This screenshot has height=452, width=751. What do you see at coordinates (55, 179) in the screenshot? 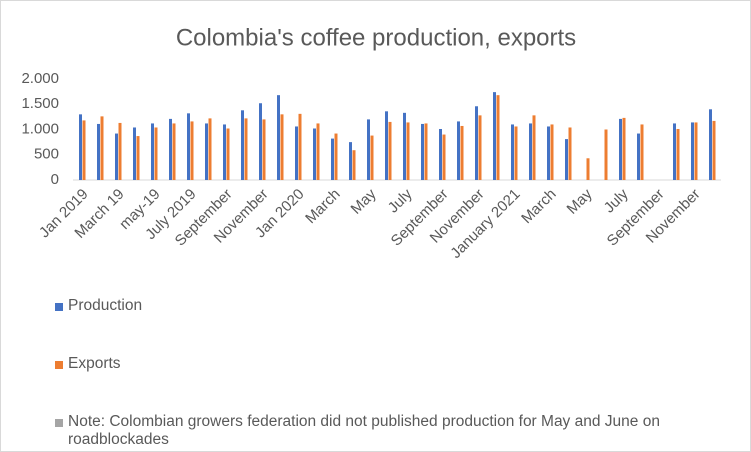
I see `y-tick-label: 0` at bounding box center [55, 179].